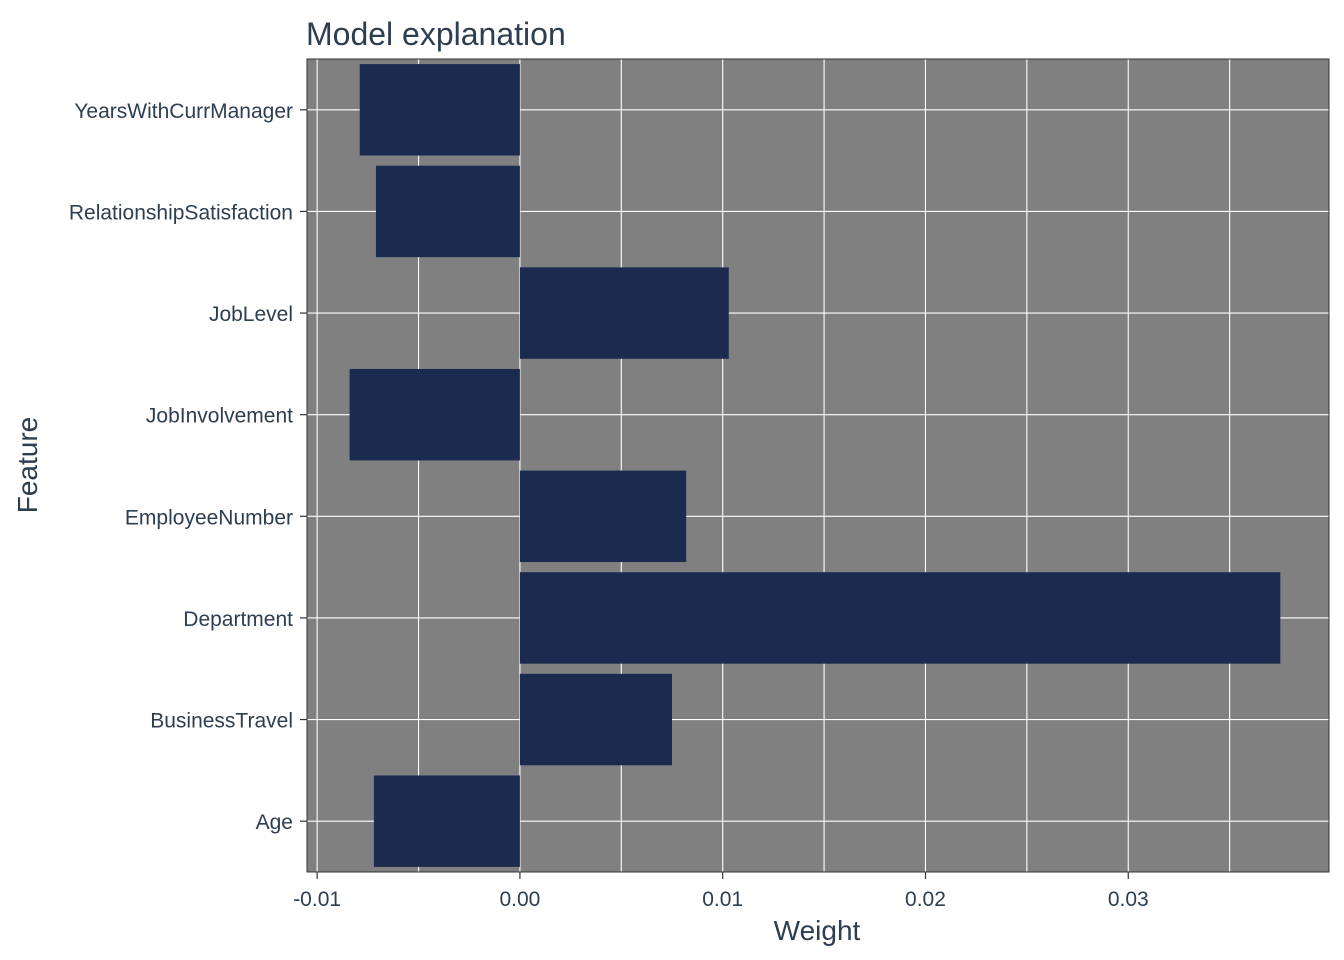 This screenshot has height=960, width=1344. What do you see at coordinates (439, 110) in the screenshot?
I see `bar-YearsWithCurrManager` at bounding box center [439, 110].